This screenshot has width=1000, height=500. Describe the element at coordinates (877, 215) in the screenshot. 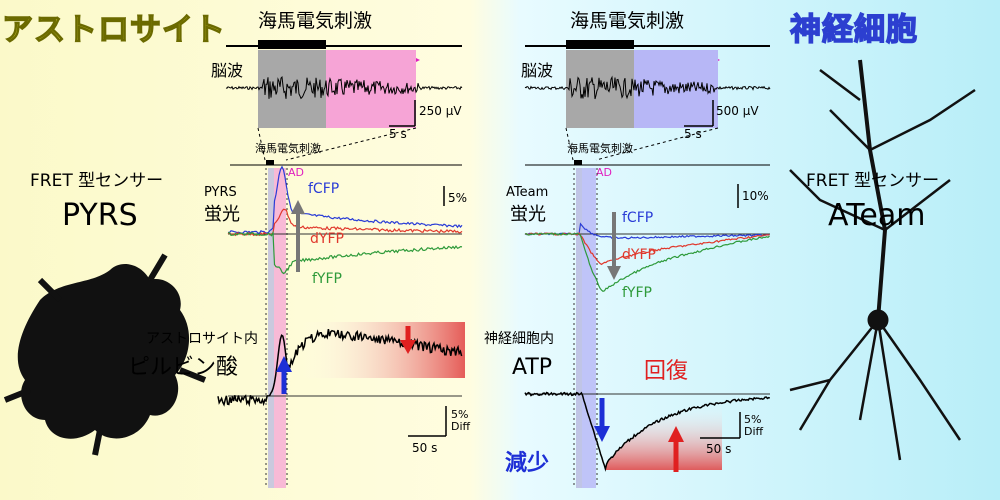

I see `right-sensor-name: ATeam` at that location.